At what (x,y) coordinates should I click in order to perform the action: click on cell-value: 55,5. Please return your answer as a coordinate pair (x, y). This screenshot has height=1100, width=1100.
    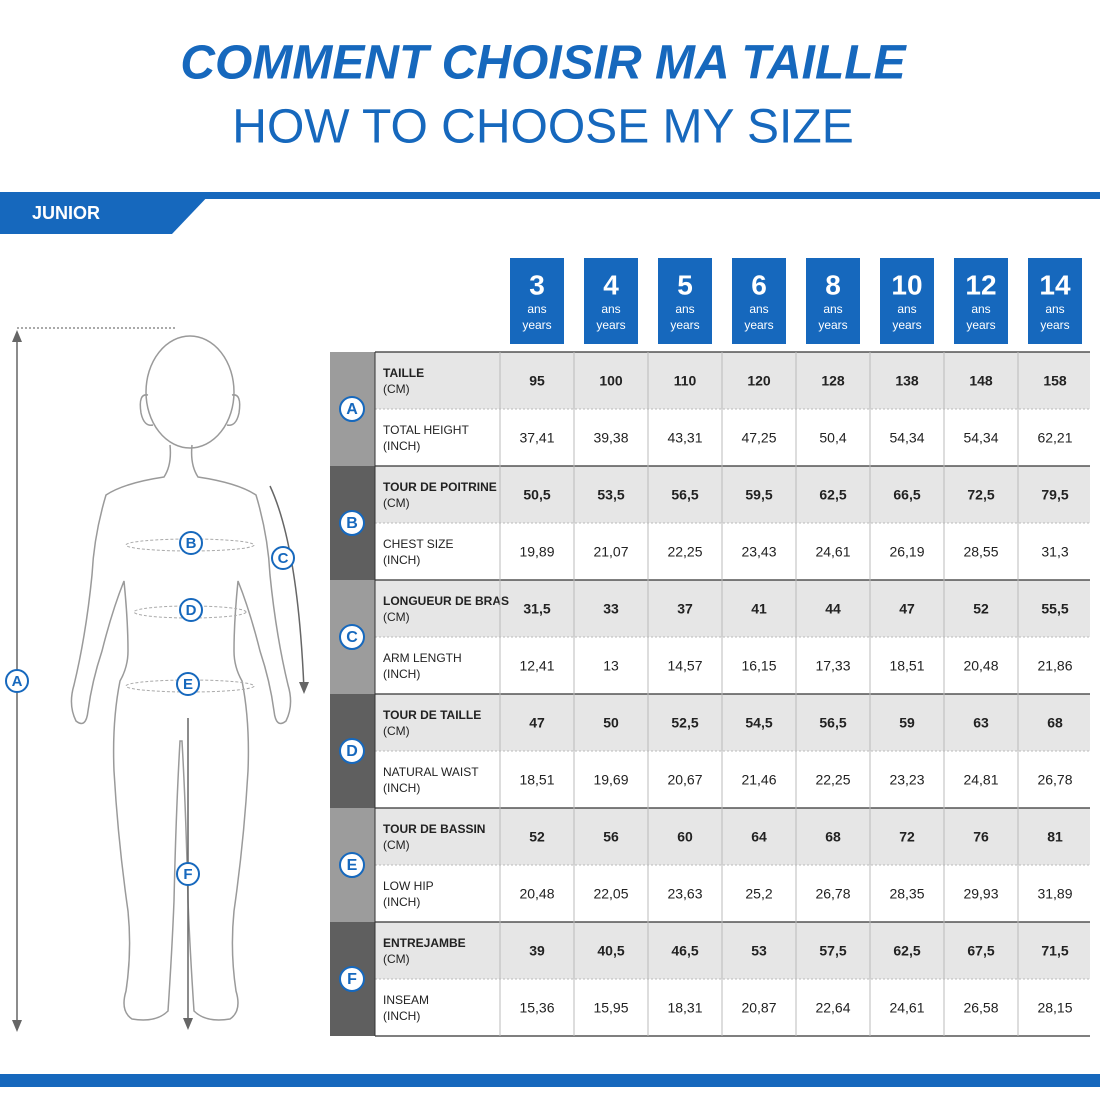
    Looking at the image, I should click on (1054, 609).